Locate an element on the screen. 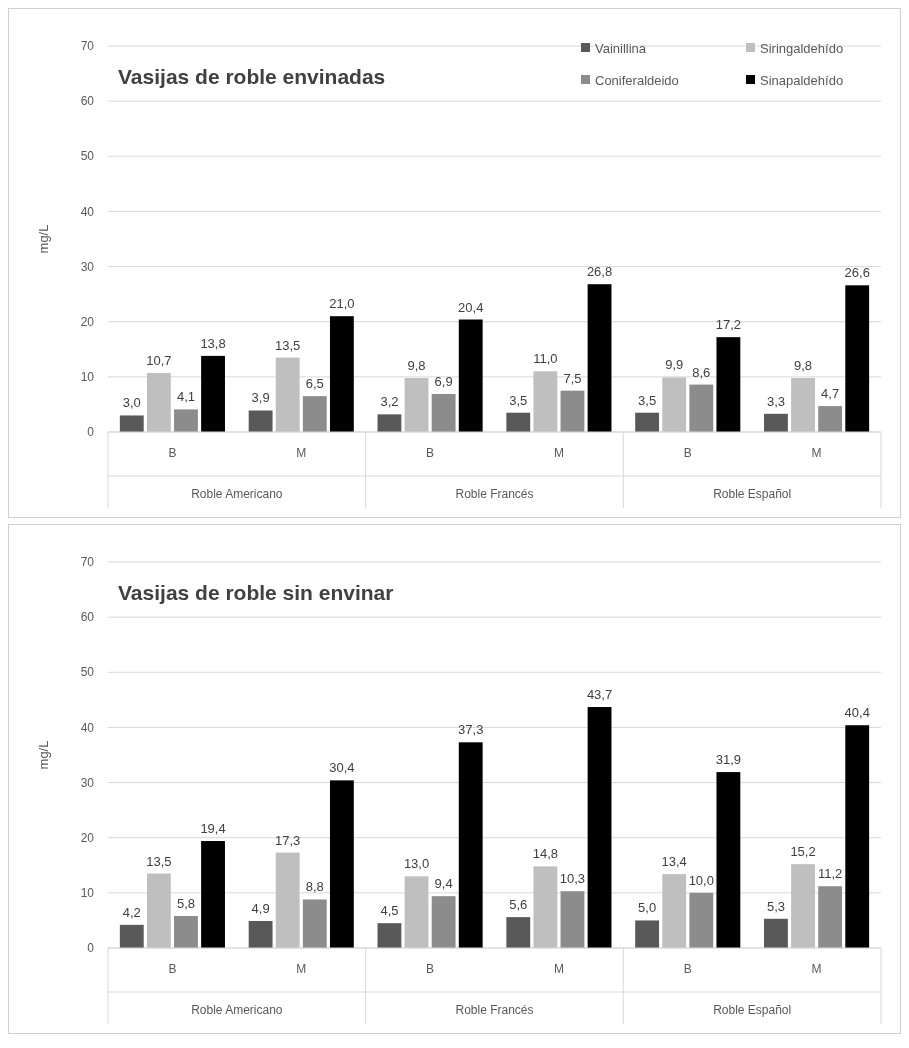 Image resolution: width=909 pixels, height=1048 pixels. data-label: 4,5 is located at coordinates (389, 911).